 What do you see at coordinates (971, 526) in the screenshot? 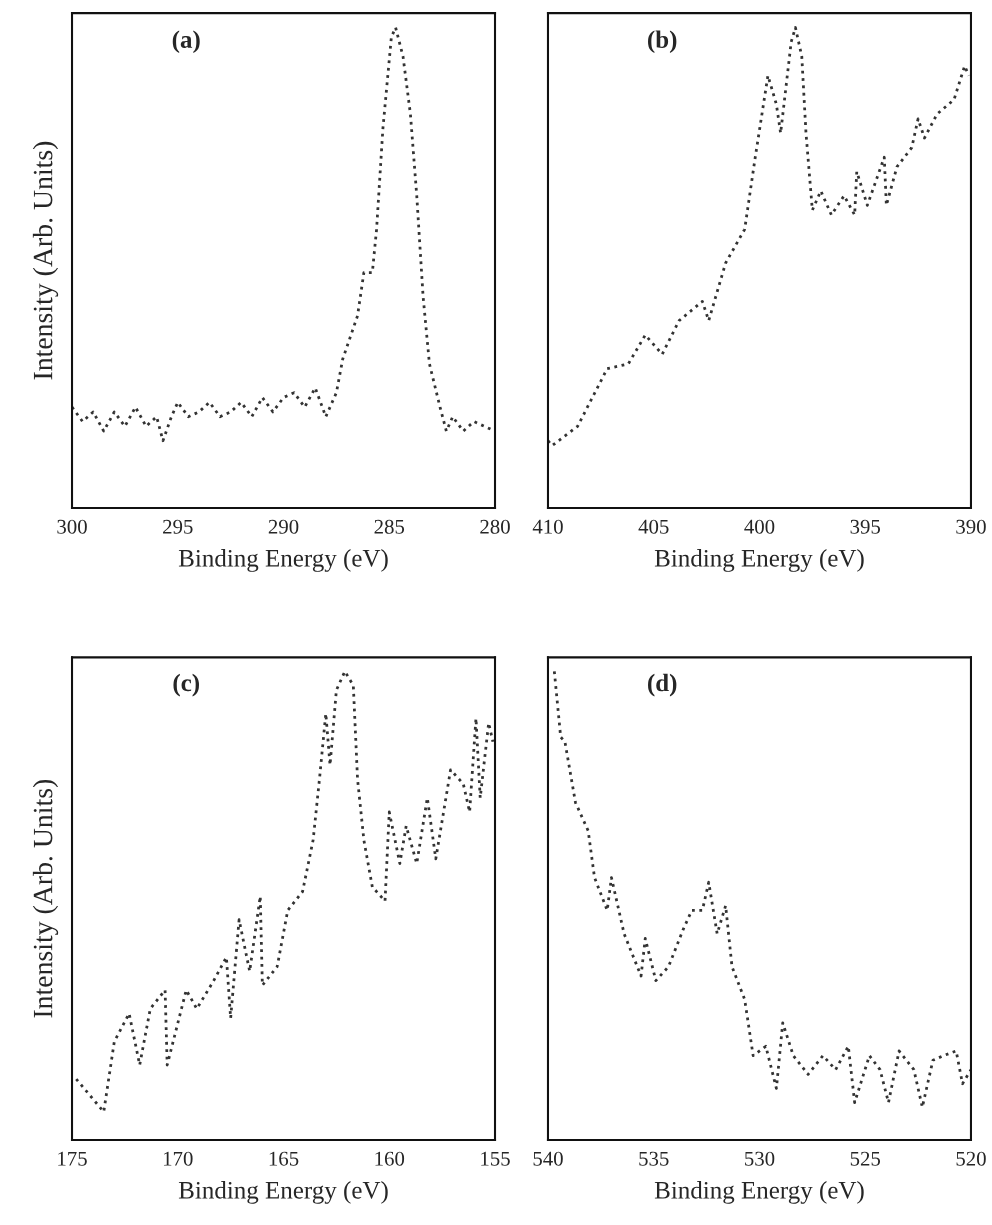
I see `x-tick-label: 390` at bounding box center [971, 526].